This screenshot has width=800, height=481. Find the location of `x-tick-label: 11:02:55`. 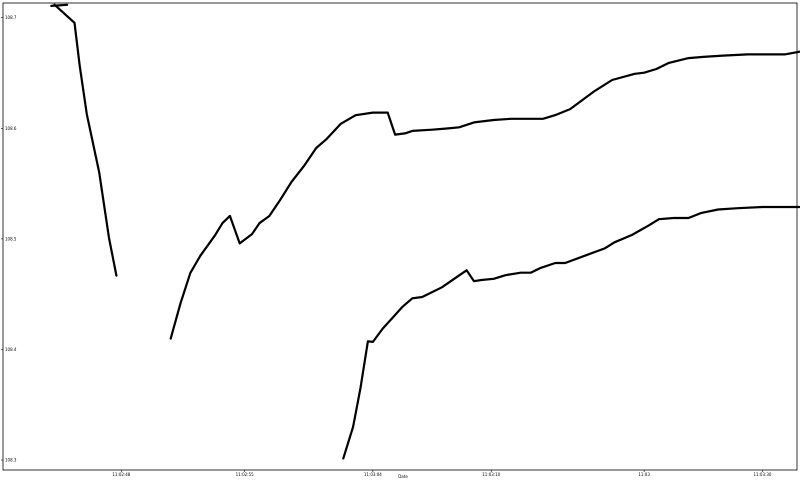

x-tick-label: 11:02:55 is located at coordinates (245, 474).